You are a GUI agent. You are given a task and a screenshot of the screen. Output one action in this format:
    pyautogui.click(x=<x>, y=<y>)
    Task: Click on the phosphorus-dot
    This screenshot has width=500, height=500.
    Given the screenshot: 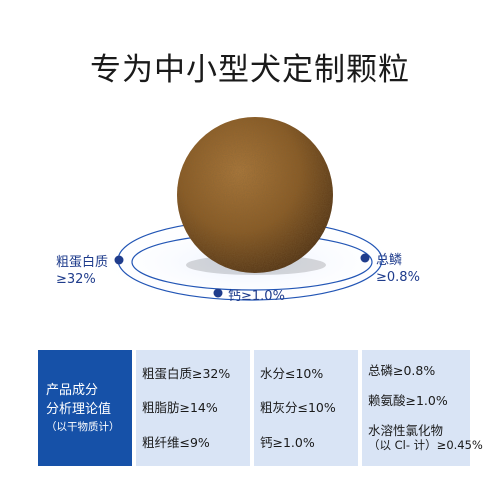 What is the action you would take?
    pyautogui.click(x=365, y=258)
    